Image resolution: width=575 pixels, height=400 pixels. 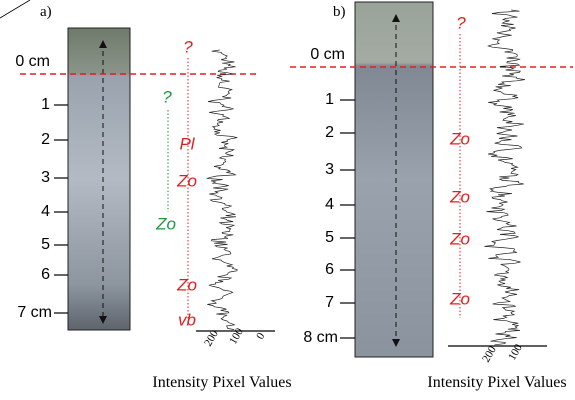 I want to click on intensity-tick: 200, so click(x=489, y=354).